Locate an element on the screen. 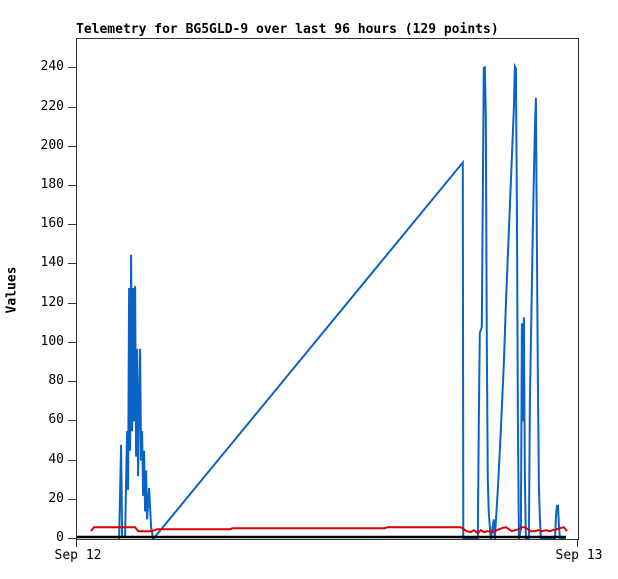  y-tick-label: 240 is located at coordinates (52, 67).